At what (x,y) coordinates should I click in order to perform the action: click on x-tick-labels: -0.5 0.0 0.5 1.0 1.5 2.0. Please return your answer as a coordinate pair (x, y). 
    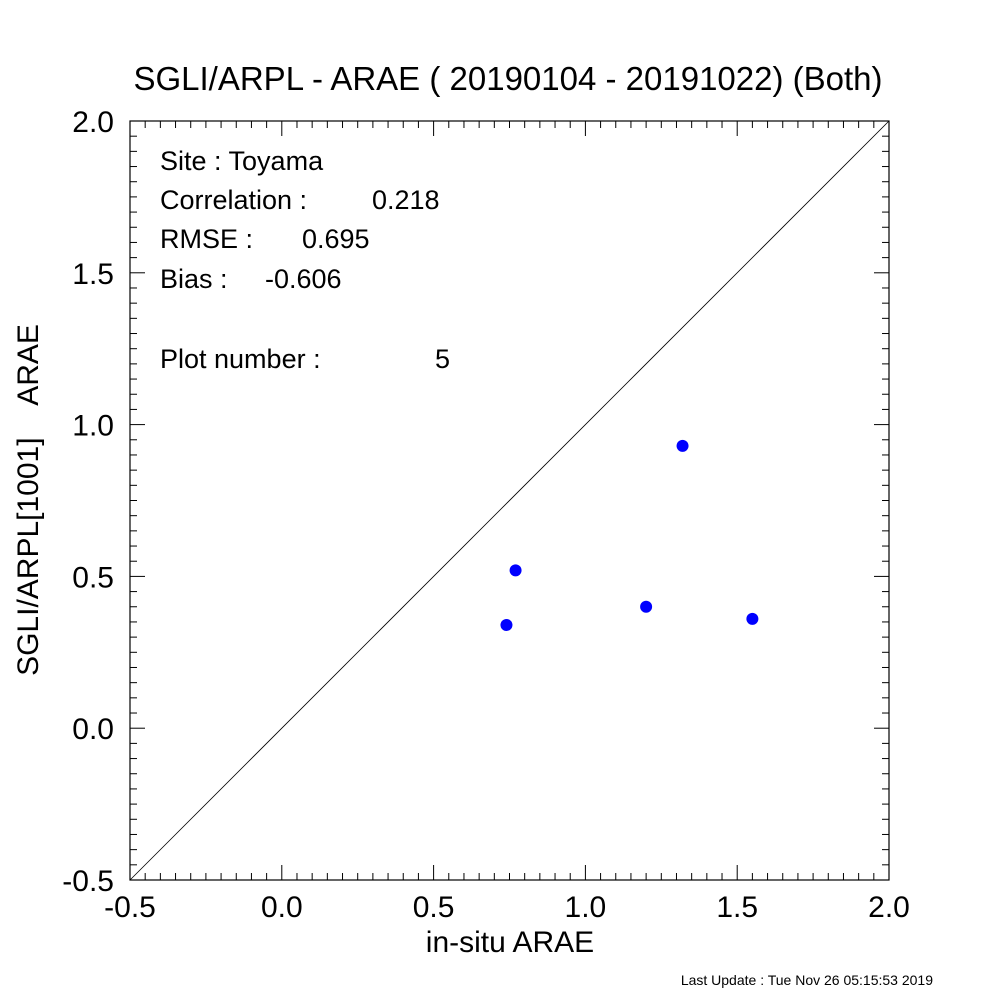
    Looking at the image, I should click on (507, 907).